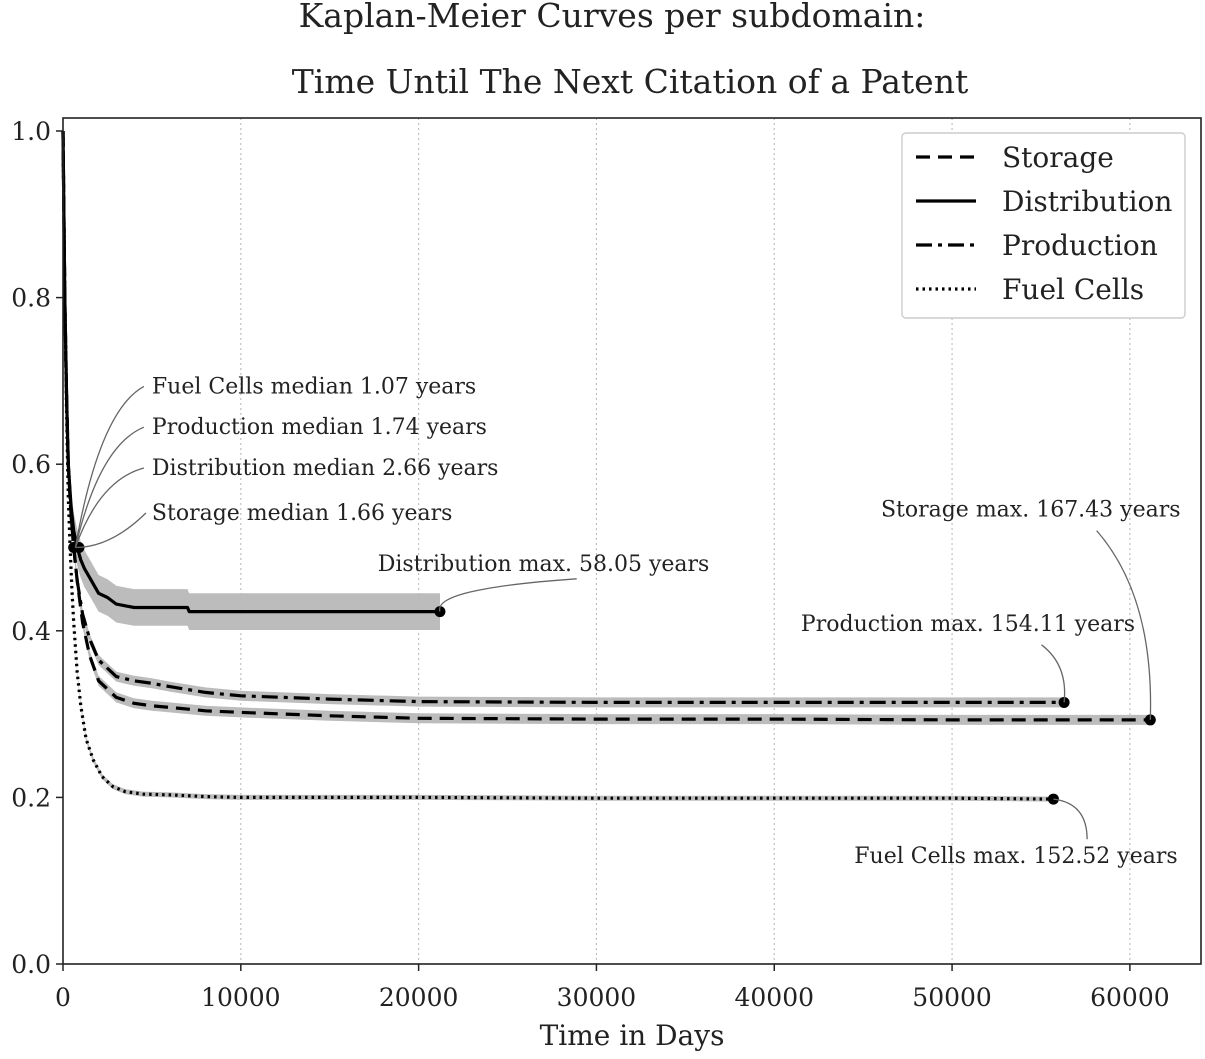 The image size is (1205, 1059). What do you see at coordinates (1064, 702) in the screenshot?
I see `max-point-production` at bounding box center [1064, 702].